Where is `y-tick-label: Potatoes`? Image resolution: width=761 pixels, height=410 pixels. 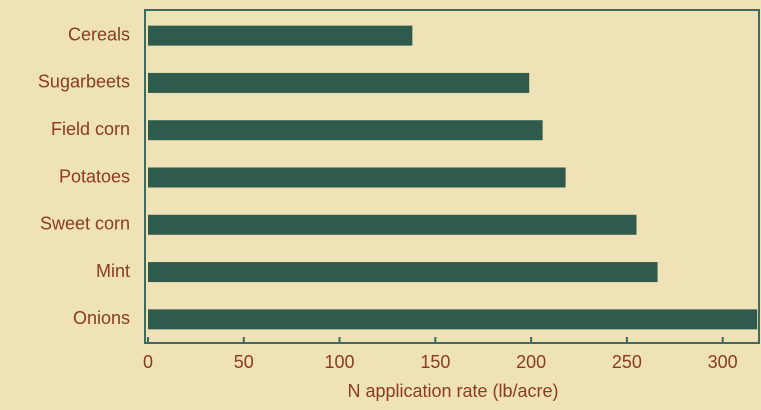
y-tick-label: Potatoes is located at coordinates (94, 176).